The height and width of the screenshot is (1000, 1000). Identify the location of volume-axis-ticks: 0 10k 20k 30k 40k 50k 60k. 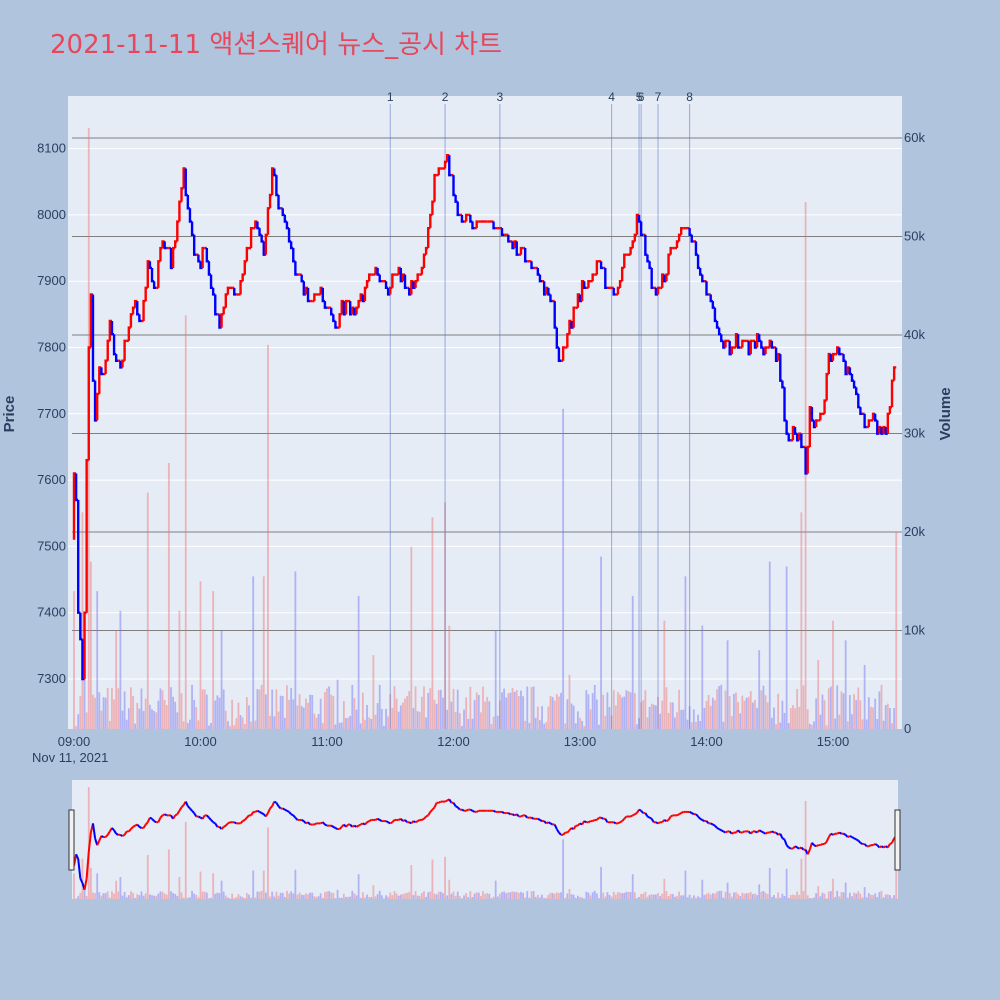
(914, 433).